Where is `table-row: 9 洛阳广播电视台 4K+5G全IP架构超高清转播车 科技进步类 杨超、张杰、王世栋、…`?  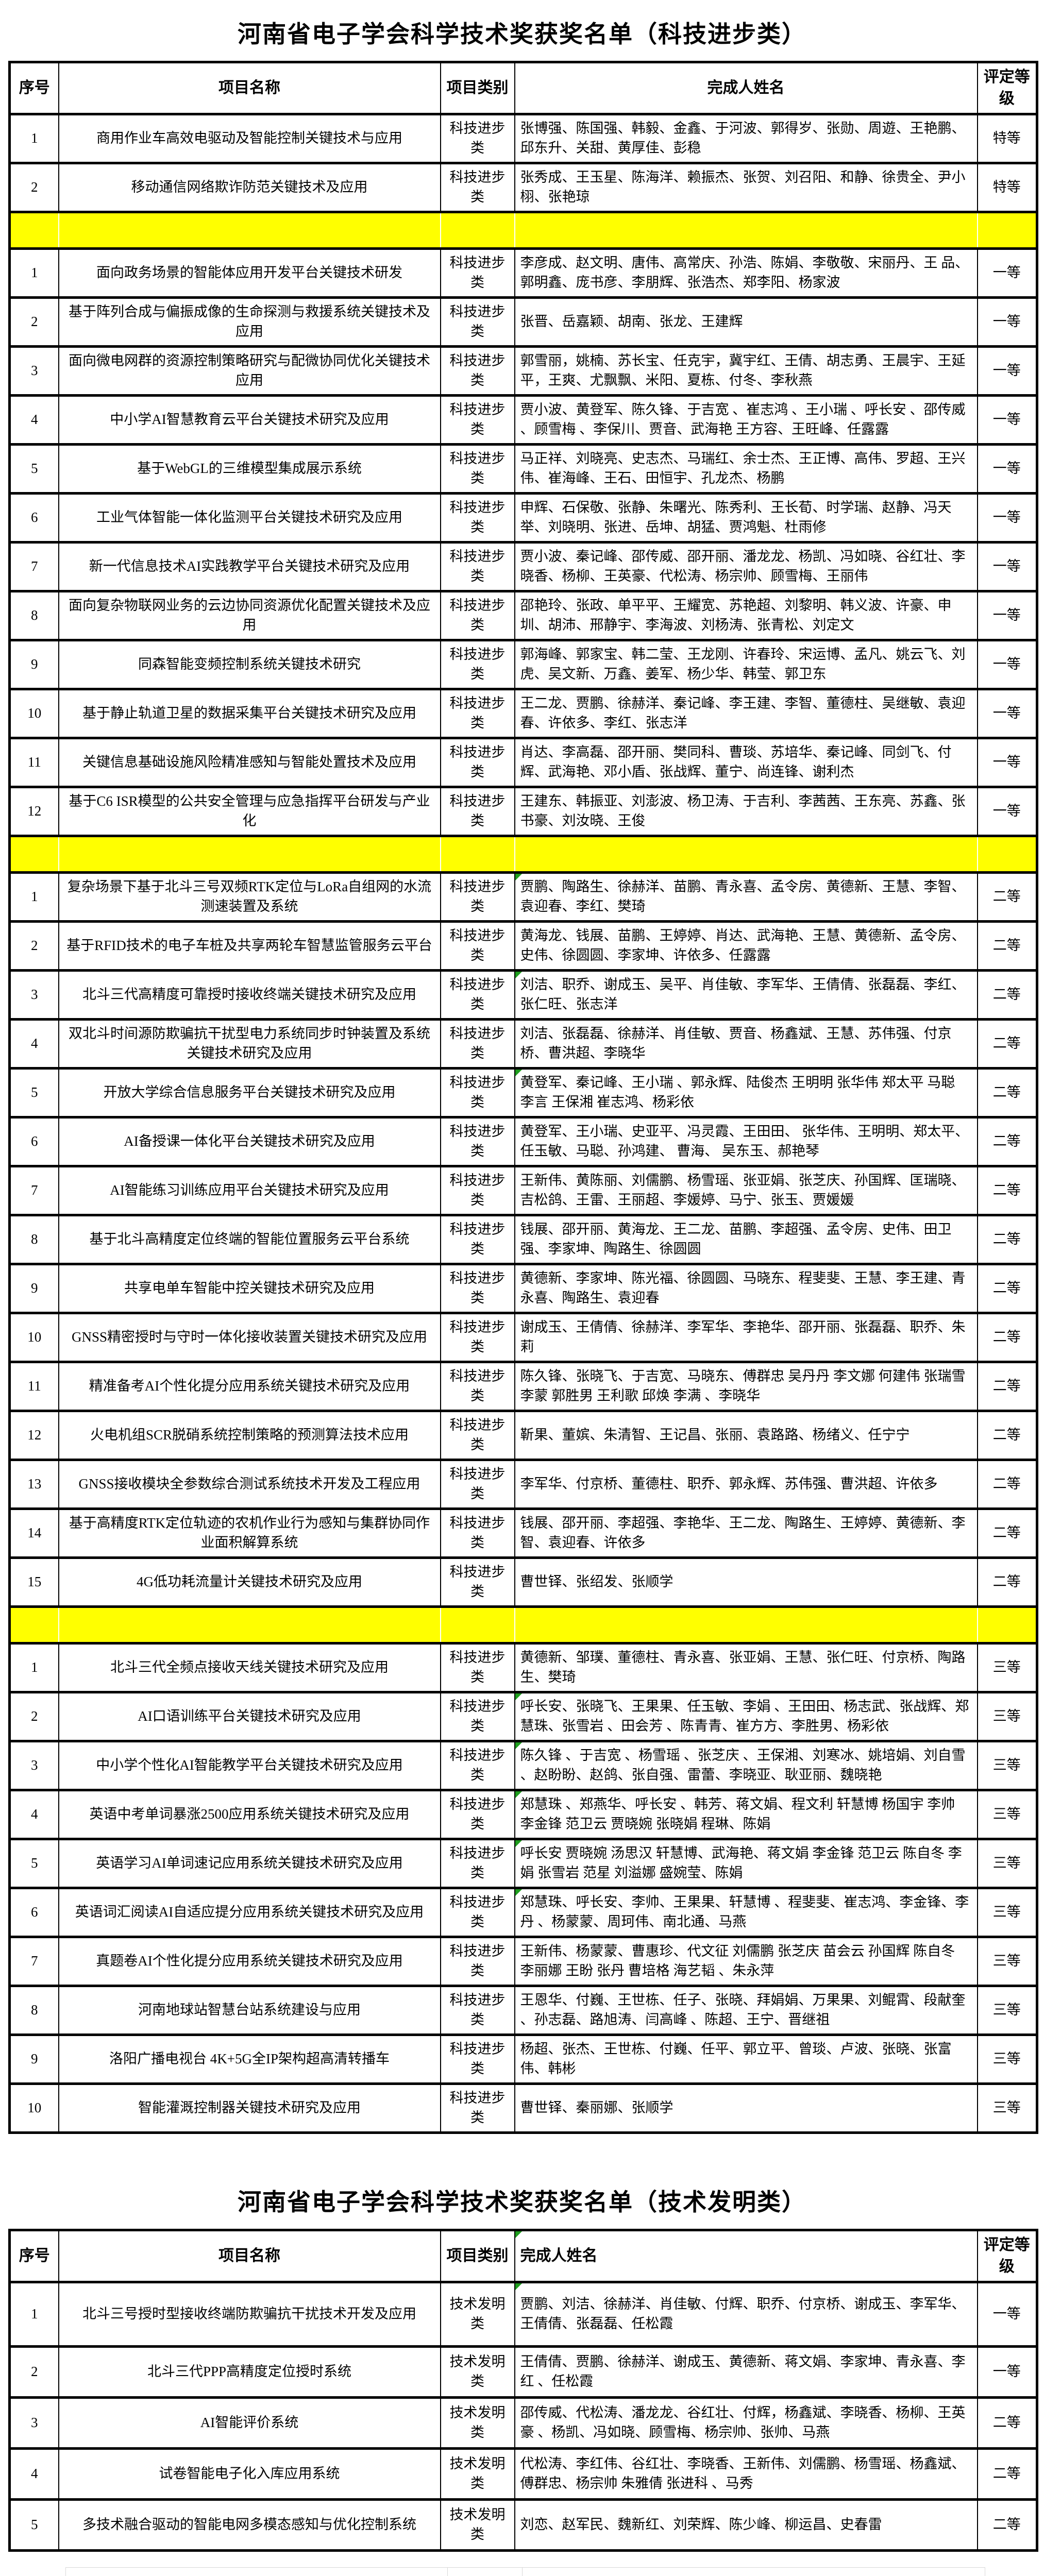 table-row: 9 洛阳广播电视台 4K+5G全IP架构超高清转播车 科技进步类 杨超、张杰、王世栋、… is located at coordinates (523, 2059).